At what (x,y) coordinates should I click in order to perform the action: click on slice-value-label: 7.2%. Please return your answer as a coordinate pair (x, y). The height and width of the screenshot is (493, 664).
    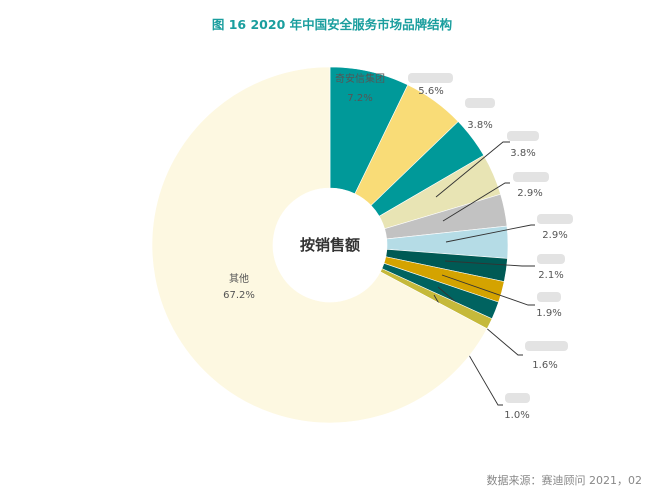
    Looking at the image, I should click on (359, 98).